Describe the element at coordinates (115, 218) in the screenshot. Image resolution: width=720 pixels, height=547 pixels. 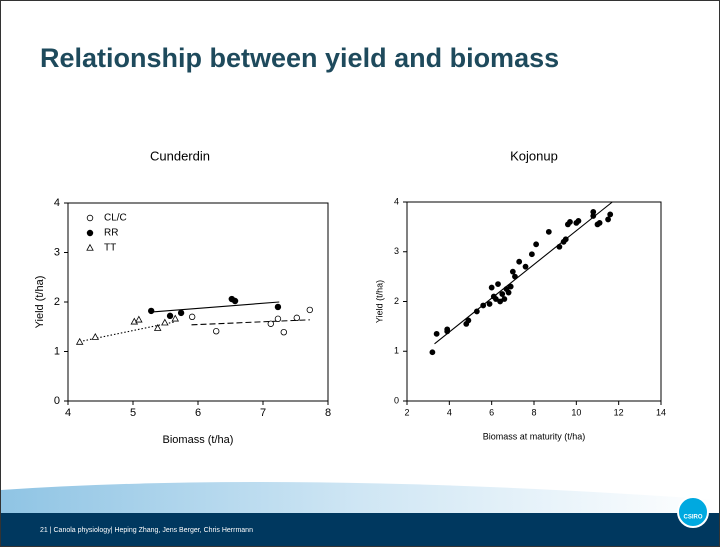
I see `legend-label: CL/C` at that location.